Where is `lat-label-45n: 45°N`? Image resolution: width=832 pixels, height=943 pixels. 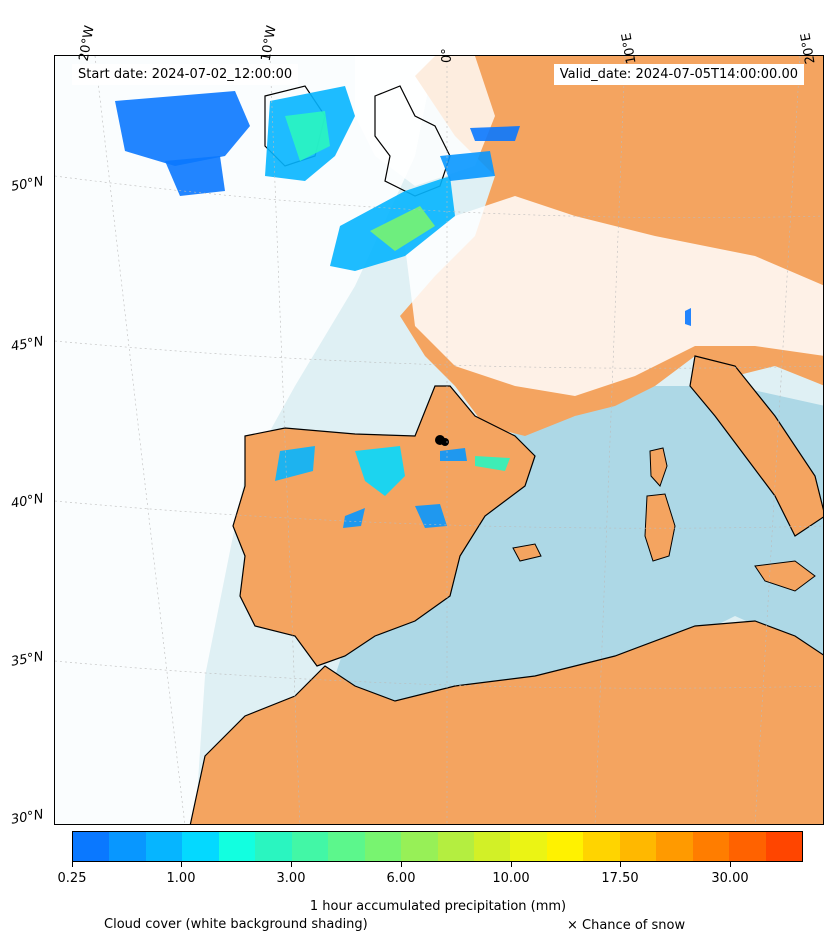 lat-label-45n: 45°N is located at coordinates (27, 344).